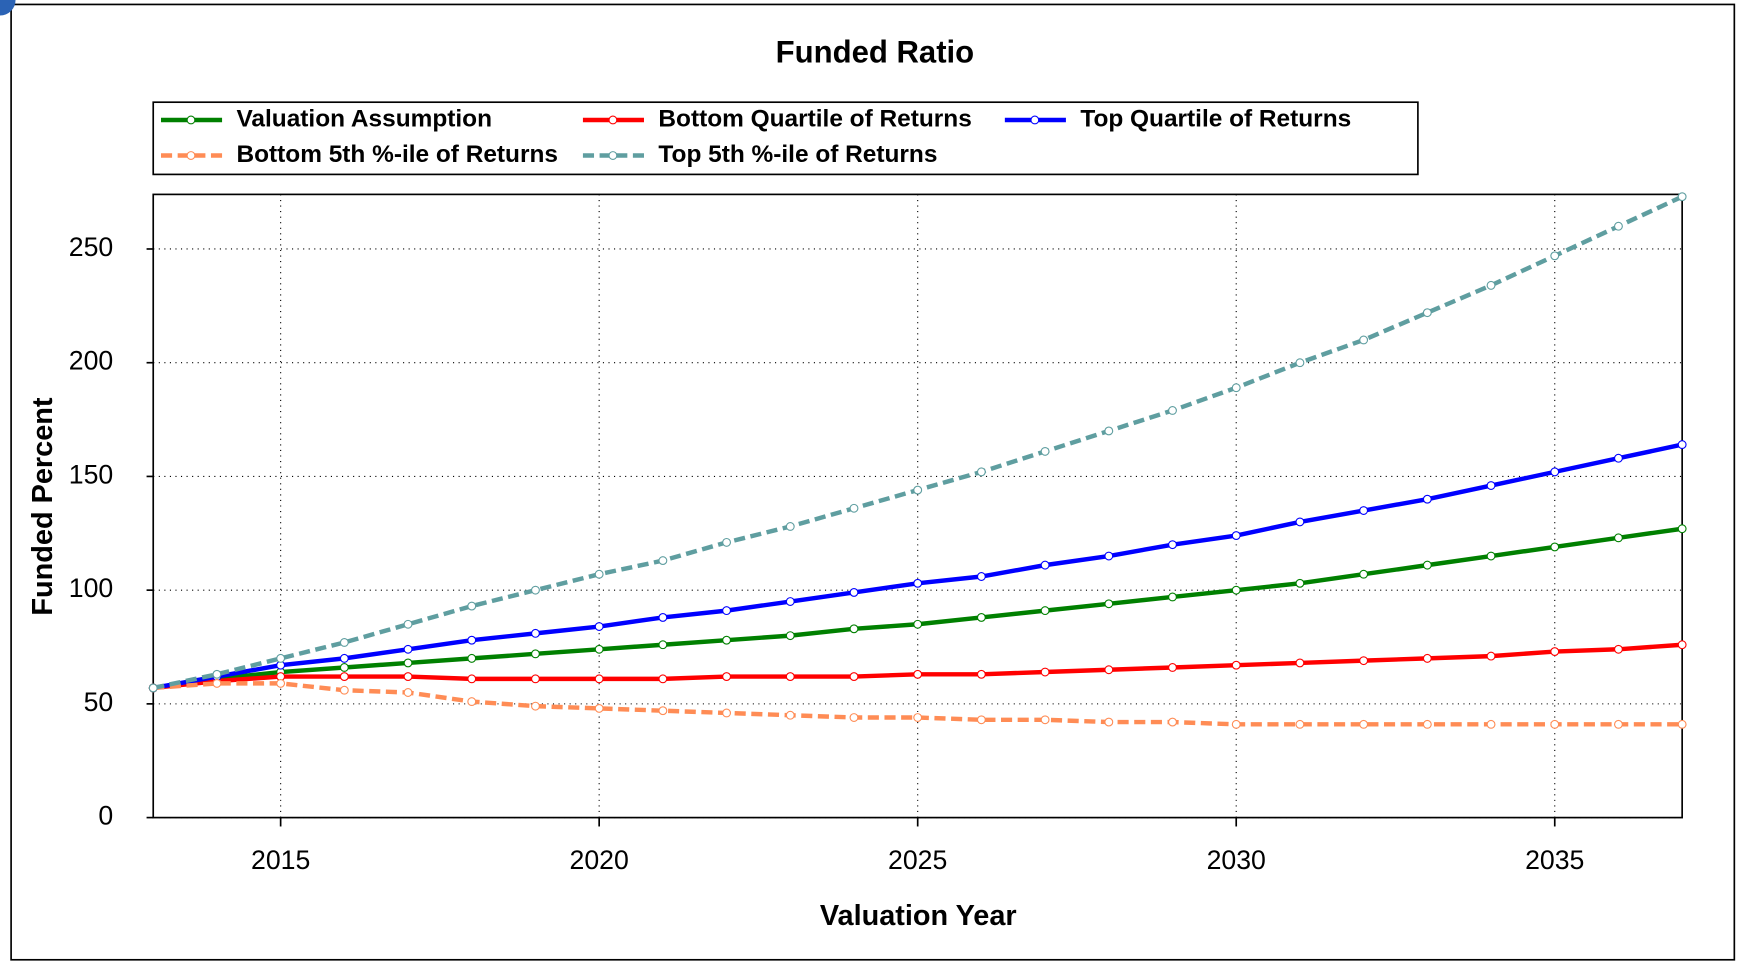  Describe the element at coordinates (785, 138) in the screenshot. I see `legend-box` at that location.